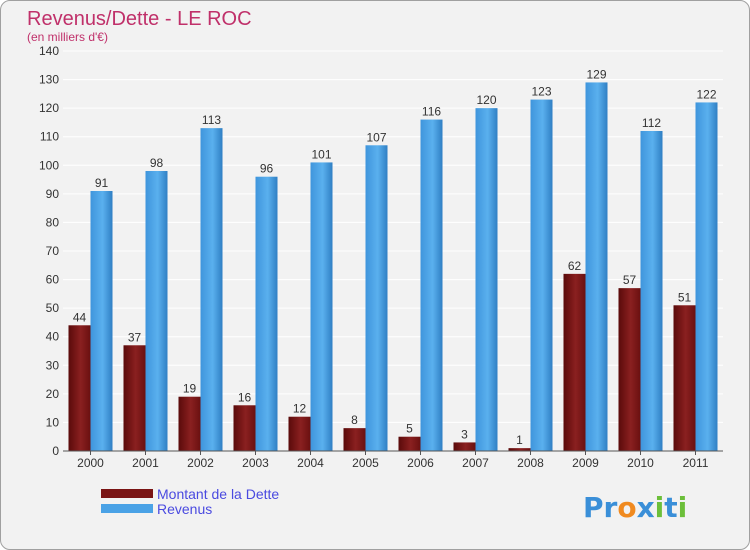 This screenshot has width=750, height=550. Describe the element at coordinates (53, 251) in the screenshot. I see `y-tick-label: 70` at that location.